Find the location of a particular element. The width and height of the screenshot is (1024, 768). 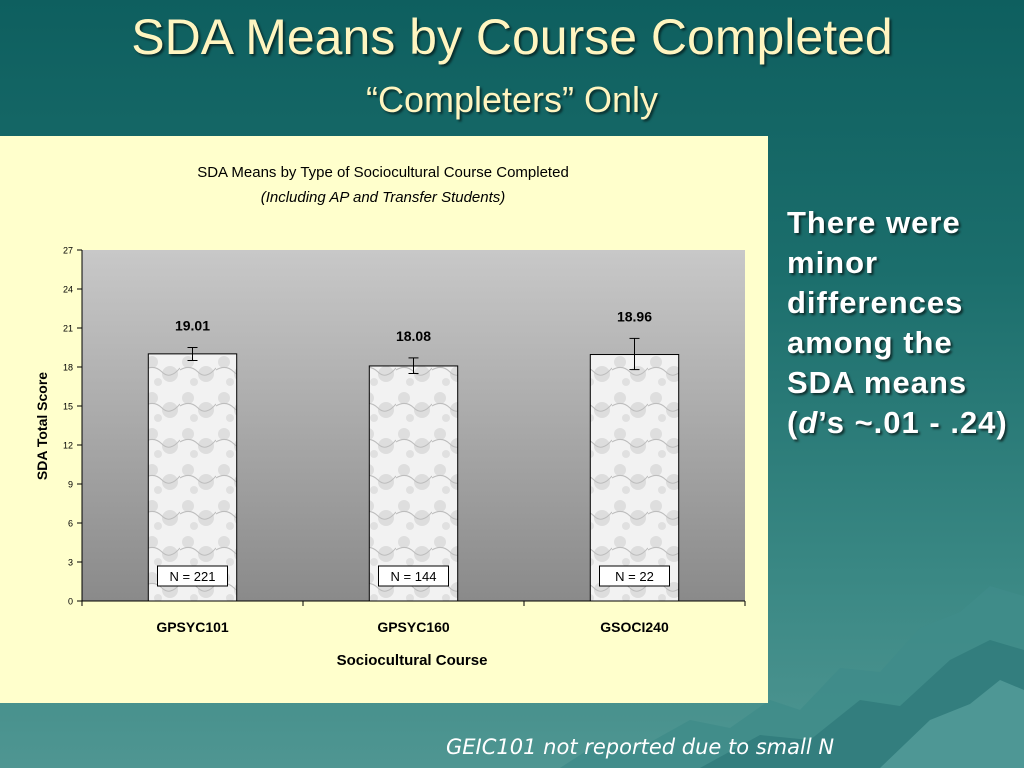

y-tick-label: 18 is located at coordinates (68, 368).